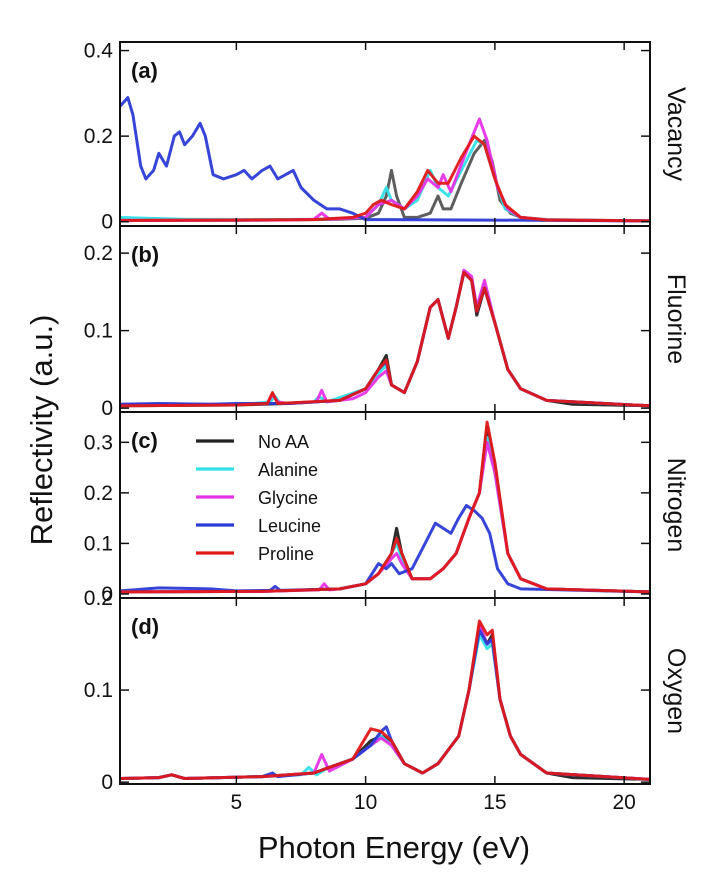 This screenshot has height=892, width=711. What do you see at coordinates (676, 691) in the screenshot?
I see `panel-side-label: Oxygen` at bounding box center [676, 691].